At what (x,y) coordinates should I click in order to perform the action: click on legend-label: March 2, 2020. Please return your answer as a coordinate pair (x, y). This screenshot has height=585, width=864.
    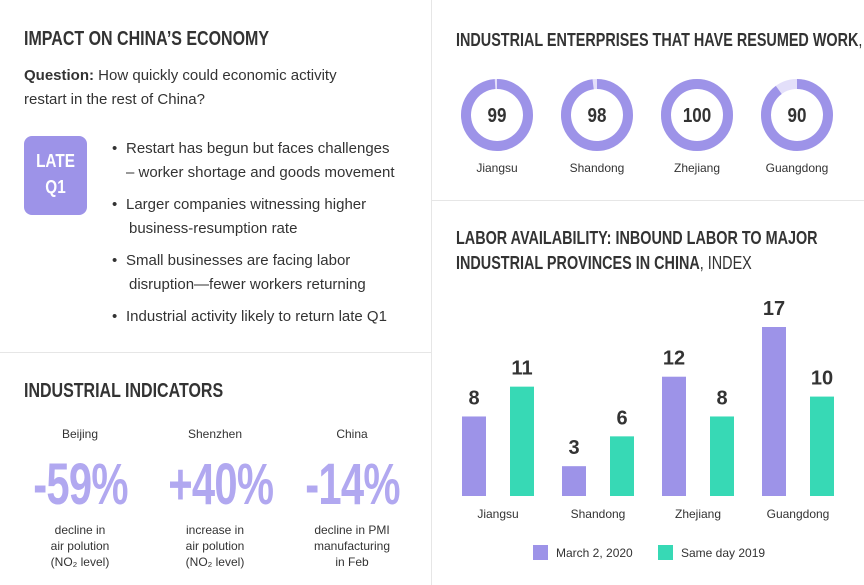
    Looking at the image, I should click on (594, 553).